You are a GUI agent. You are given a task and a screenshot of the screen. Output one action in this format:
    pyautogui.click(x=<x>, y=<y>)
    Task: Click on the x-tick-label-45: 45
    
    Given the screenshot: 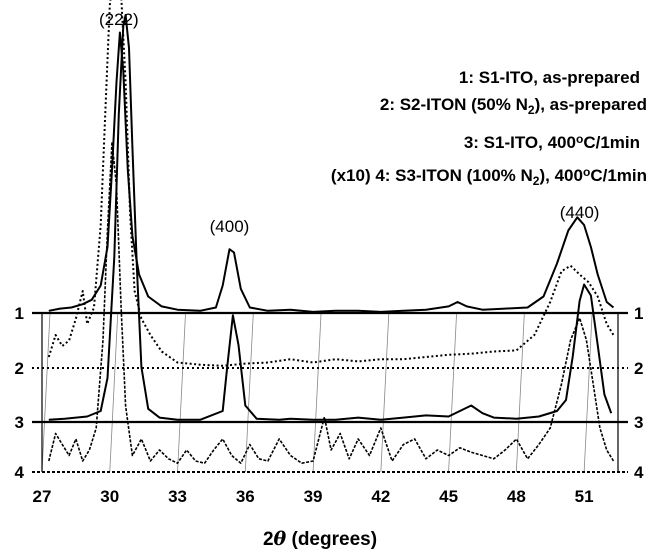 What is the action you would take?
    pyautogui.click(x=448, y=496)
    